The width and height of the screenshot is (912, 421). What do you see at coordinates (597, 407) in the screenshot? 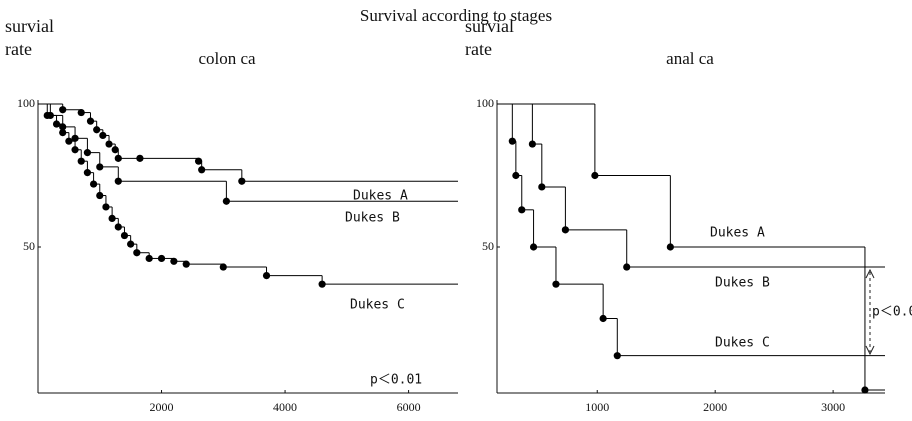
I see `x-tick-label: 1000` at bounding box center [597, 407].